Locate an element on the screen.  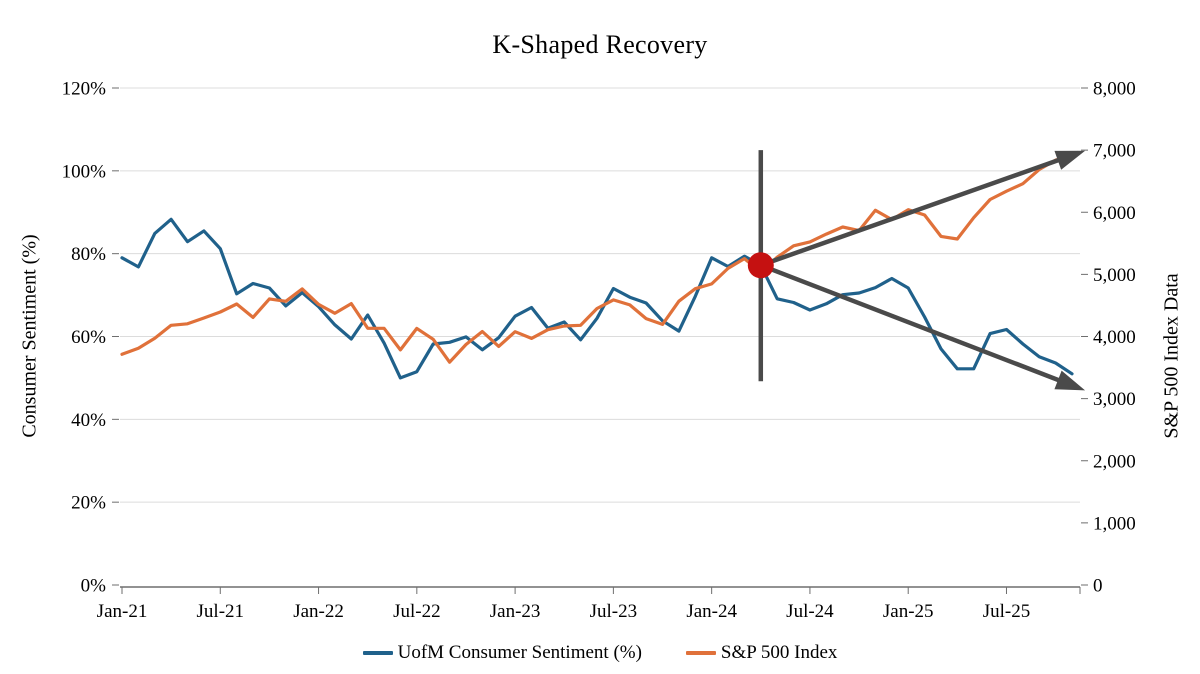
legend-item-sp500: S&P 500 Index is located at coordinates (761, 653).